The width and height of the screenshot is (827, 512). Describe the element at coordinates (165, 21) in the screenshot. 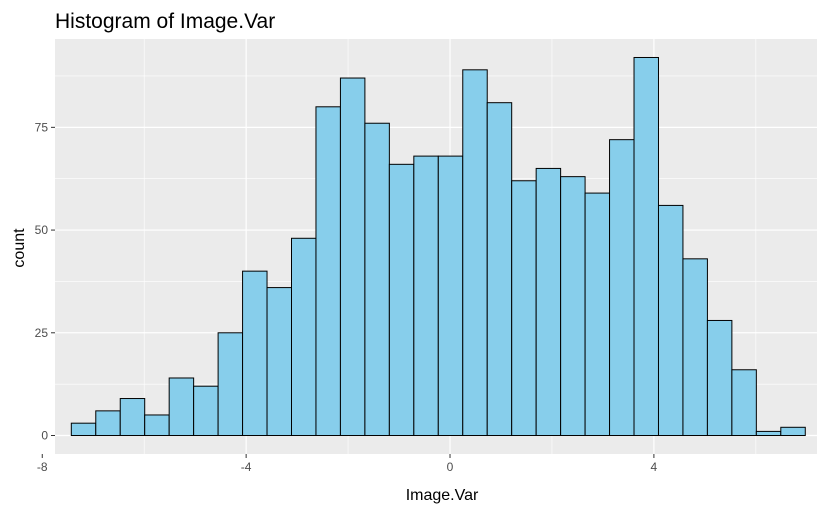

I see `chart-title: Histogram of Image.Var` at that location.